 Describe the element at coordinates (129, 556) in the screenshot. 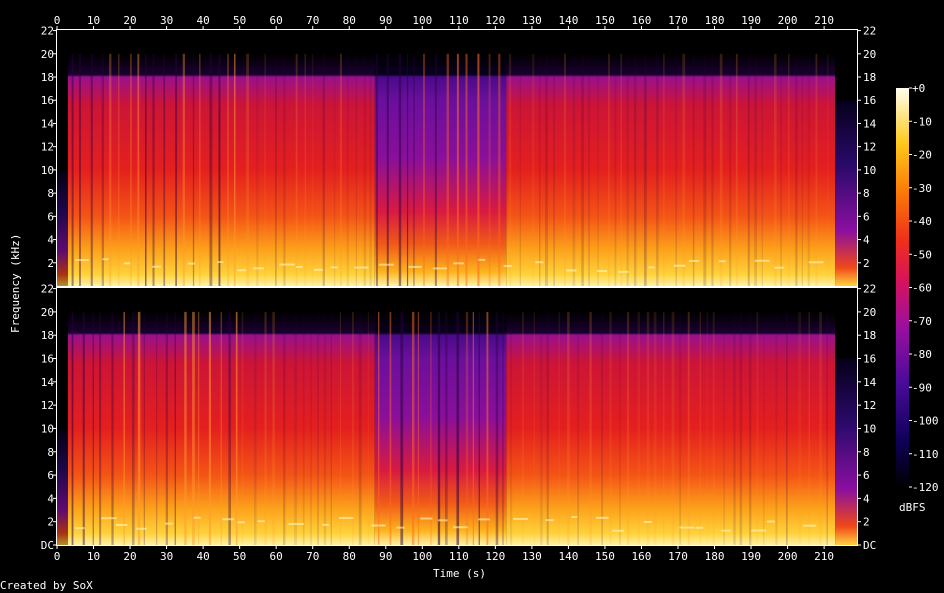

I see `x-tick-label-bottom: 20` at that location.